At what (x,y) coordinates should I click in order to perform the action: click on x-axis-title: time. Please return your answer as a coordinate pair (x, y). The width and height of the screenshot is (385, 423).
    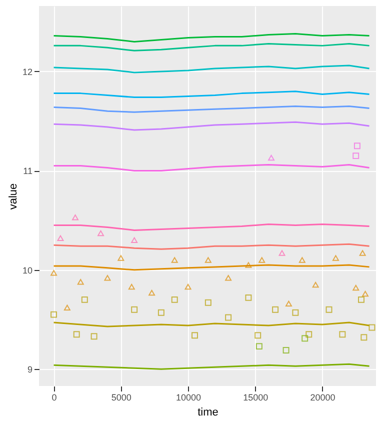
    Looking at the image, I should click on (208, 412).